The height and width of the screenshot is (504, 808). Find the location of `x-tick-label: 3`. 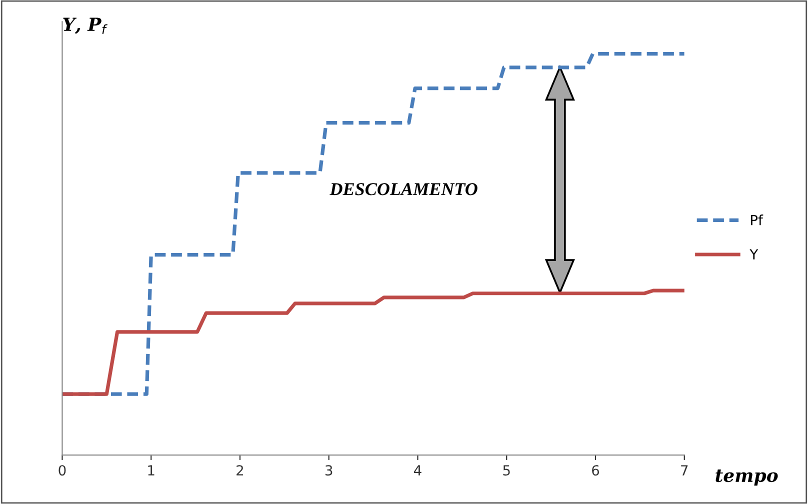

x-tick-label: 3 is located at coordinates (328, 470).